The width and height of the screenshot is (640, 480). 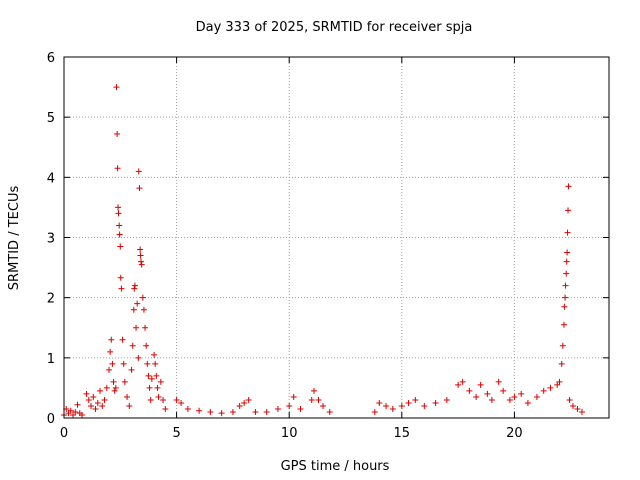 I want to click on y-tick-label: 2, so click(x=51, y=299).